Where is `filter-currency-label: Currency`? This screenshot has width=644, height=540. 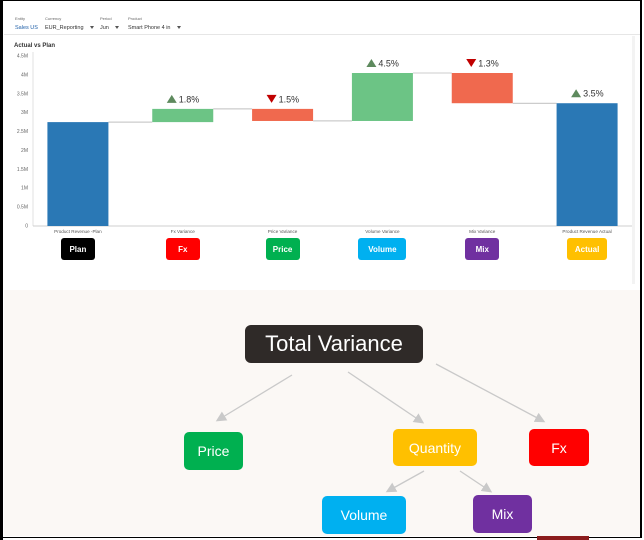 filter-currency-label: Currency is located at coordinates (53, 18).